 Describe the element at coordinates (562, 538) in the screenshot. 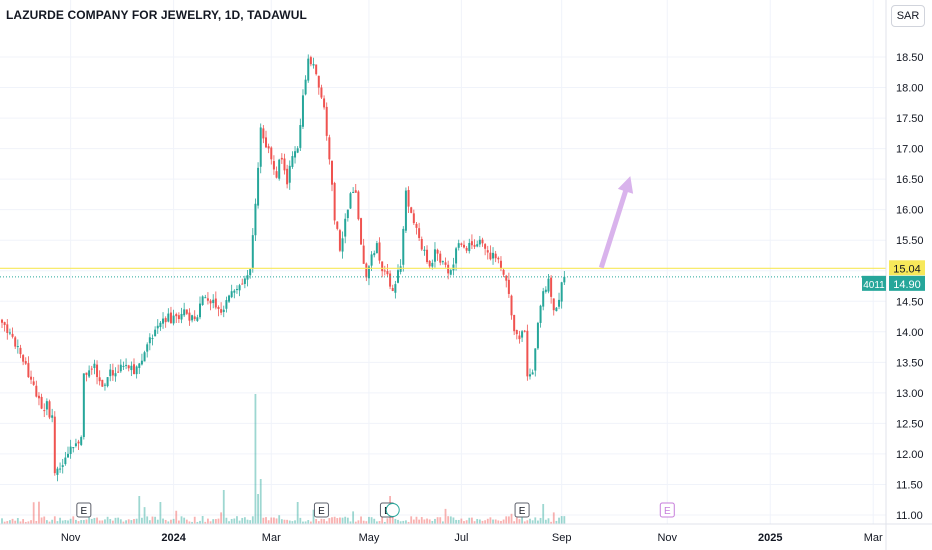

I see `x-tick-label: Sep` at that location.